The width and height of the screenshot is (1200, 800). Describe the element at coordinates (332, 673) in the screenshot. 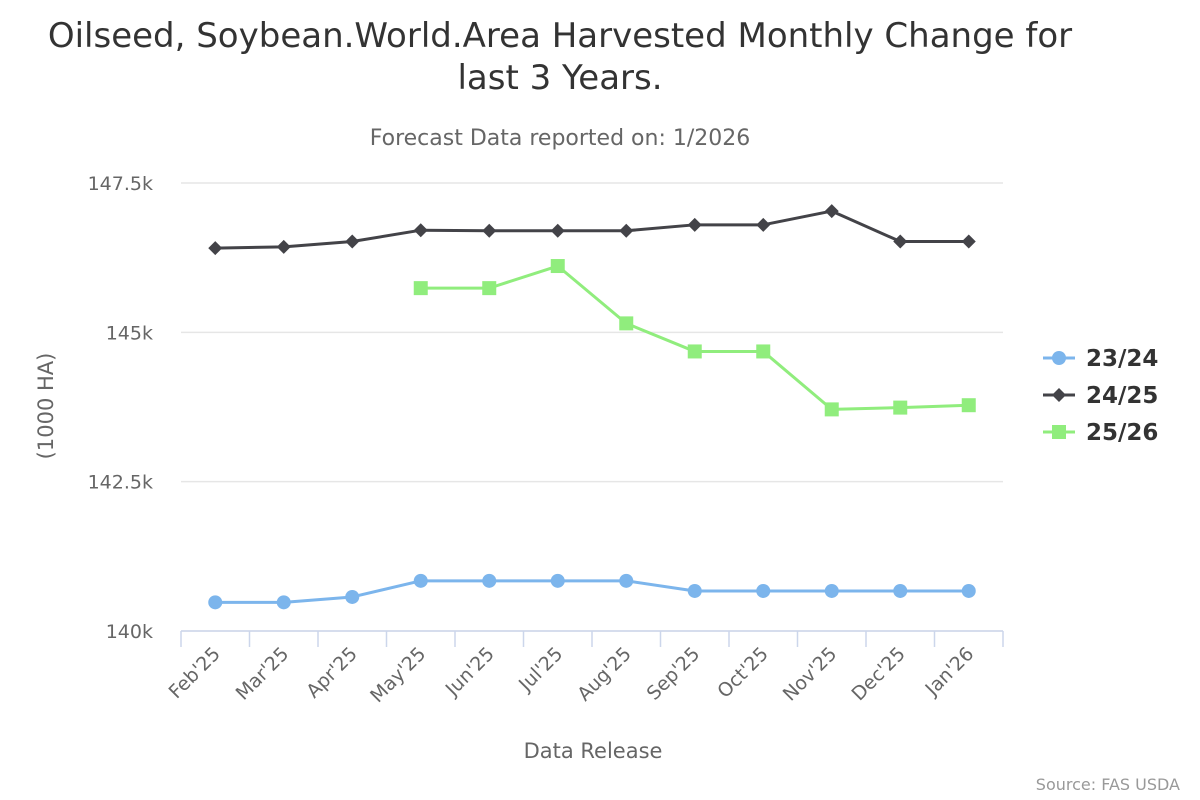

I see `x-tick-label: Apr'25` at that location.